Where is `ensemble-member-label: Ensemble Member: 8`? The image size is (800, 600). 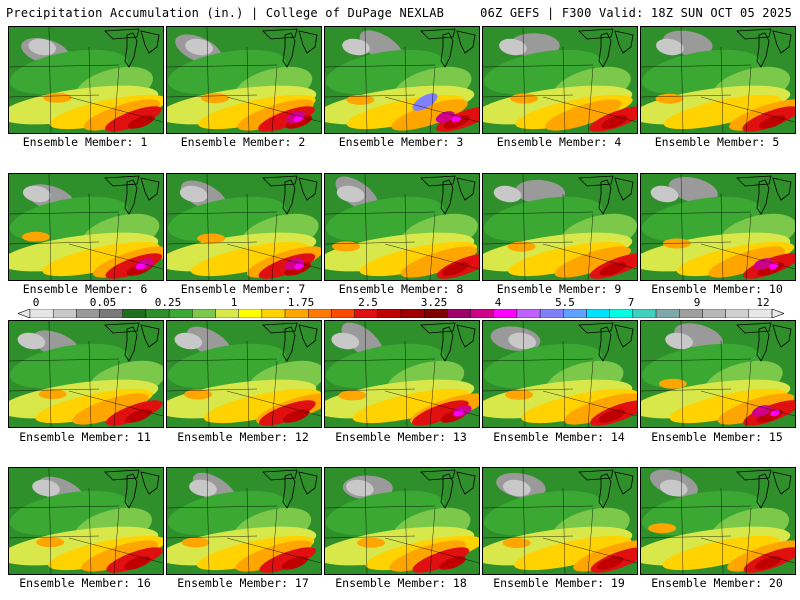
ensemble-member-label: Ensemble Member: 8 is located at coordinates (401, 289).